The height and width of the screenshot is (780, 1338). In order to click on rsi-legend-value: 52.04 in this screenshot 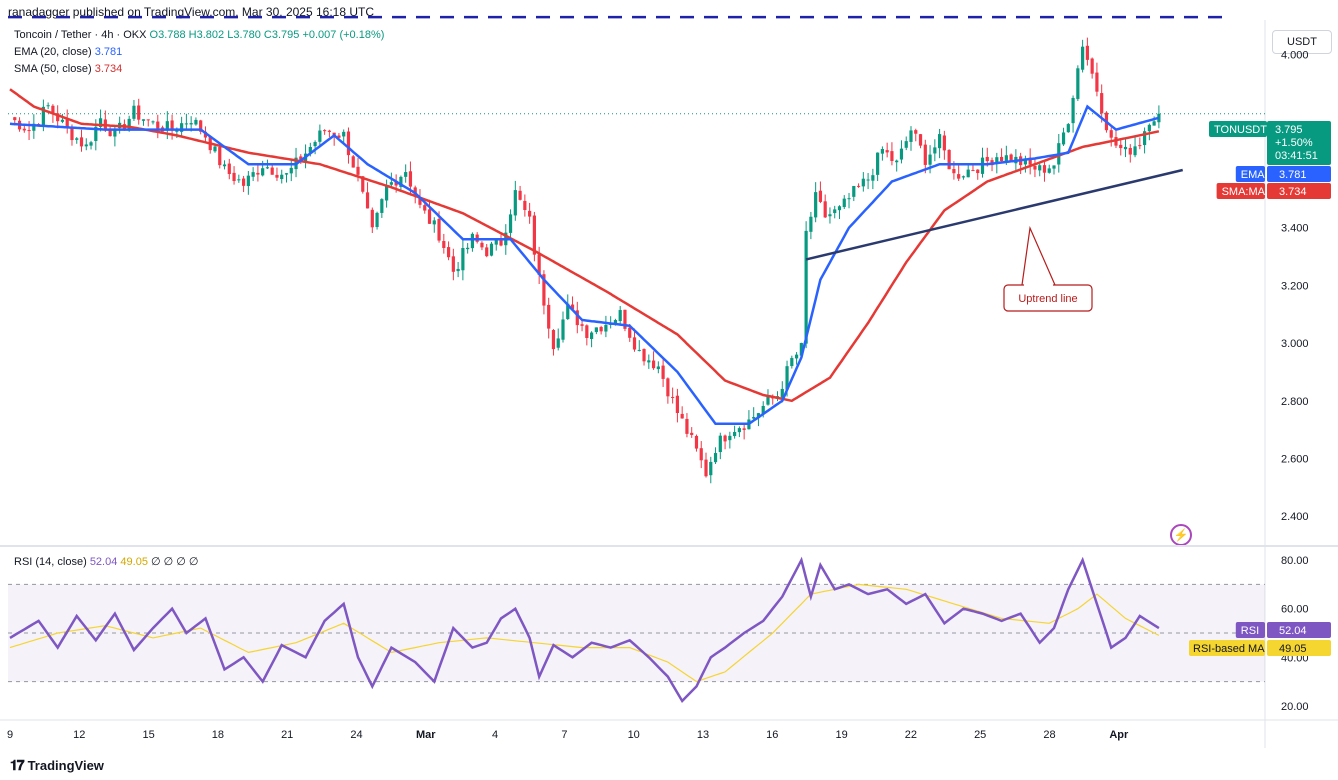, I will do `click(103, 562)`.